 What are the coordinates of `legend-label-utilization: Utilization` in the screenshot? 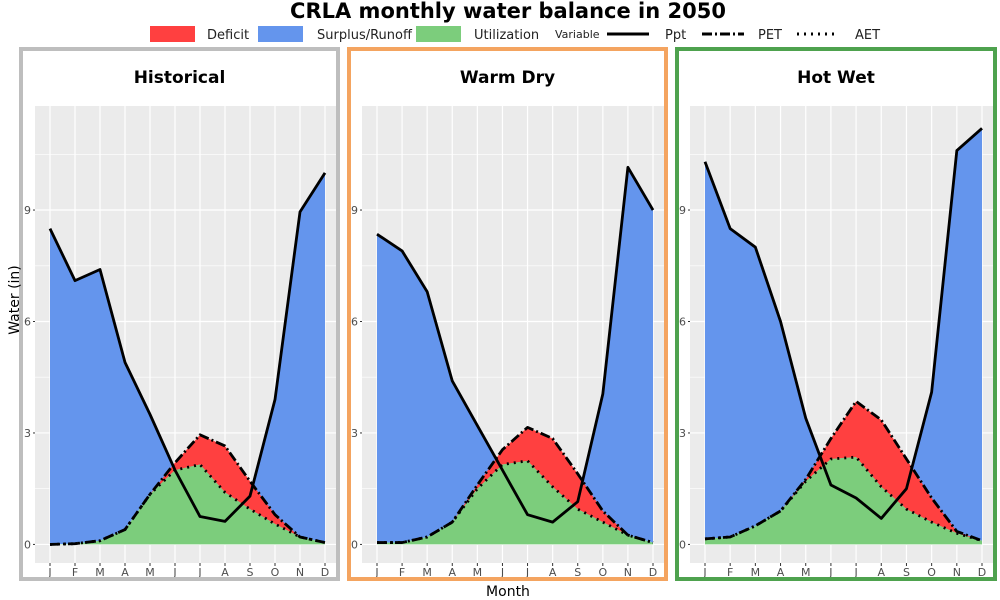 It's located at (506, 35).